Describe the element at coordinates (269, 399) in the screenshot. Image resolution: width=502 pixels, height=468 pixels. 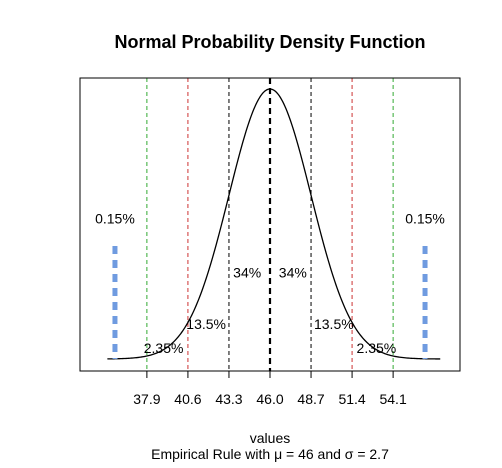
I see `x-tick-label: 46.0` at that location.